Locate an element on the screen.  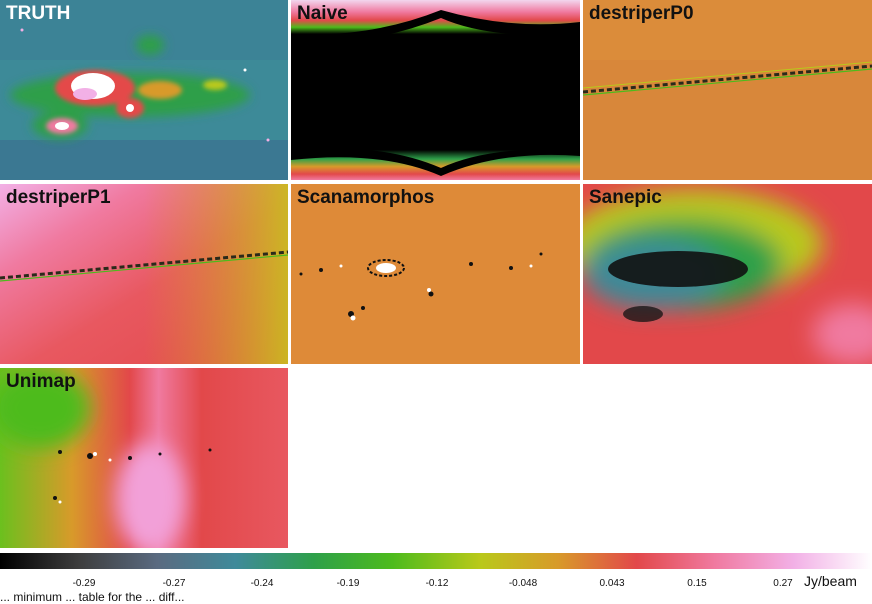
panel-label: Naive is located at coordinates (322, 13).